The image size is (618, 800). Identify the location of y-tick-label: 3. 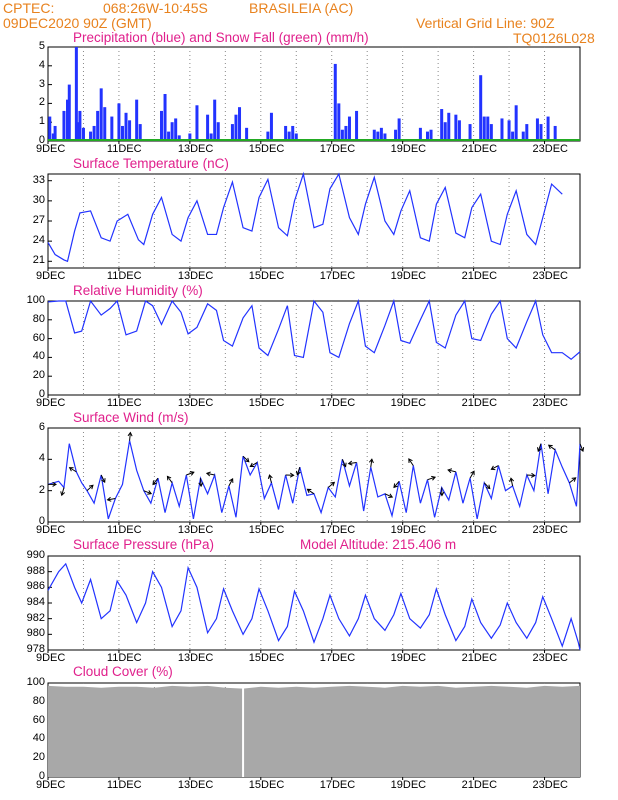
(41, 83).